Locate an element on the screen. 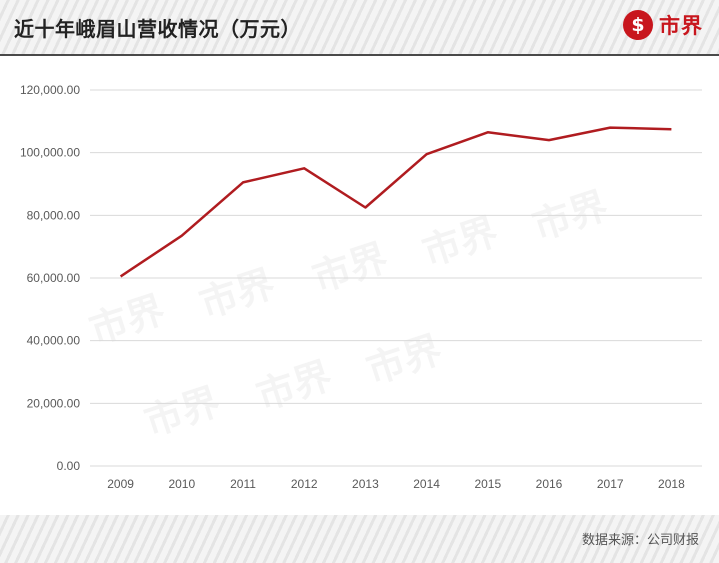 This screenshot has height=563, width=719. brand-logo-text: 市界 is located at coordinates (681, 26).